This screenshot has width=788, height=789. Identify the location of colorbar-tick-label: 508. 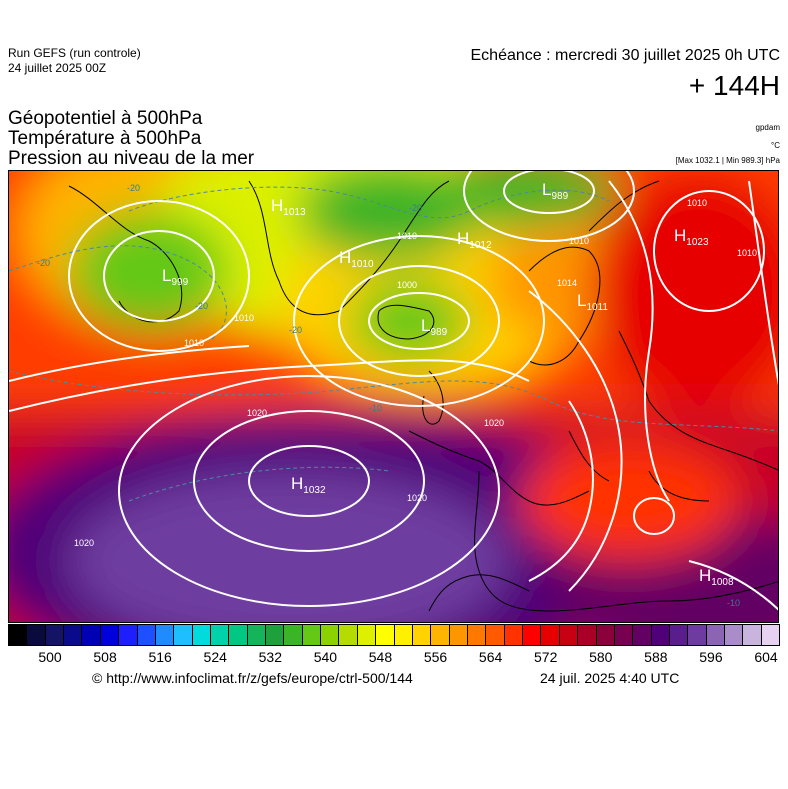
(105, 657).